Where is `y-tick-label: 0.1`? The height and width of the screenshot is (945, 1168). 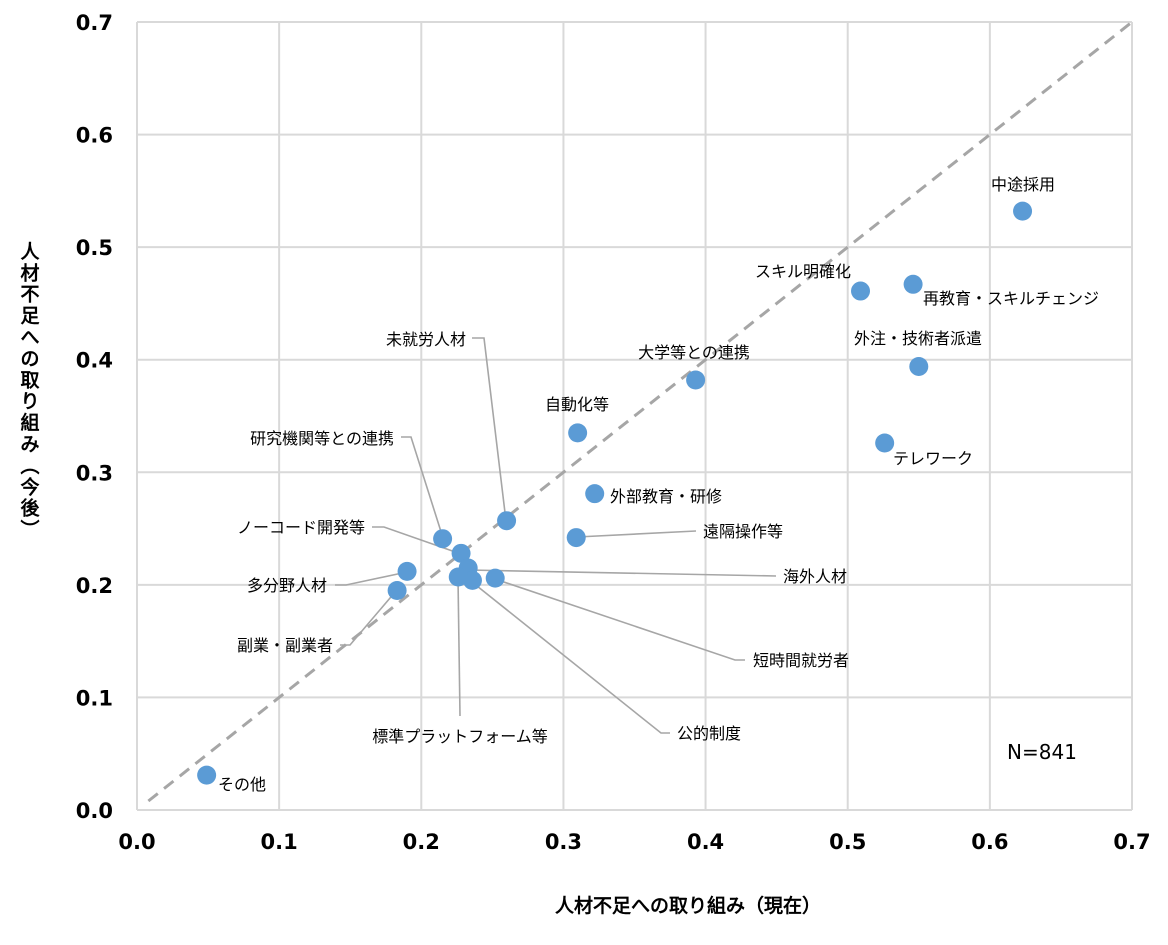 y-tick-label: 0.1 is located at coordinates (94, 698).